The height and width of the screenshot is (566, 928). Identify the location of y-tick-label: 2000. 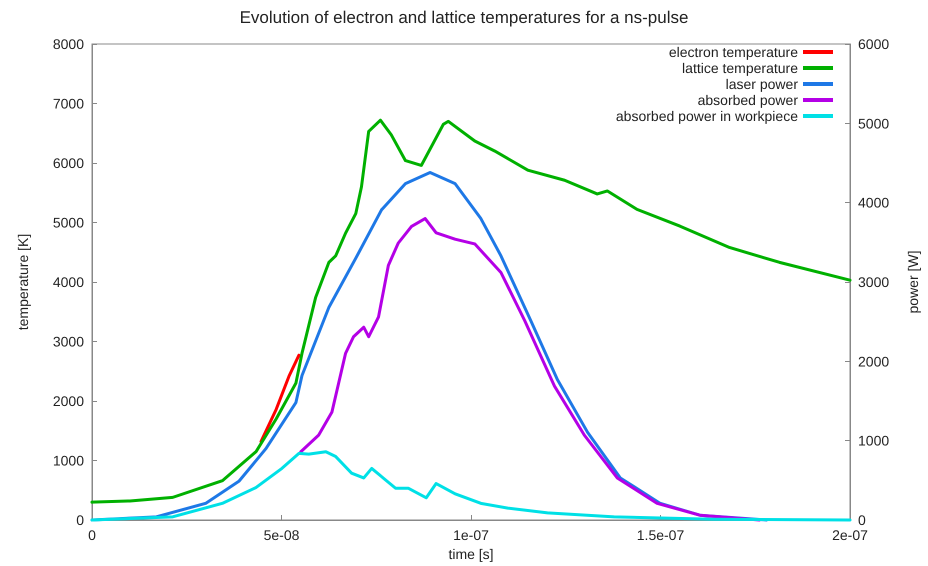
(68, 401).